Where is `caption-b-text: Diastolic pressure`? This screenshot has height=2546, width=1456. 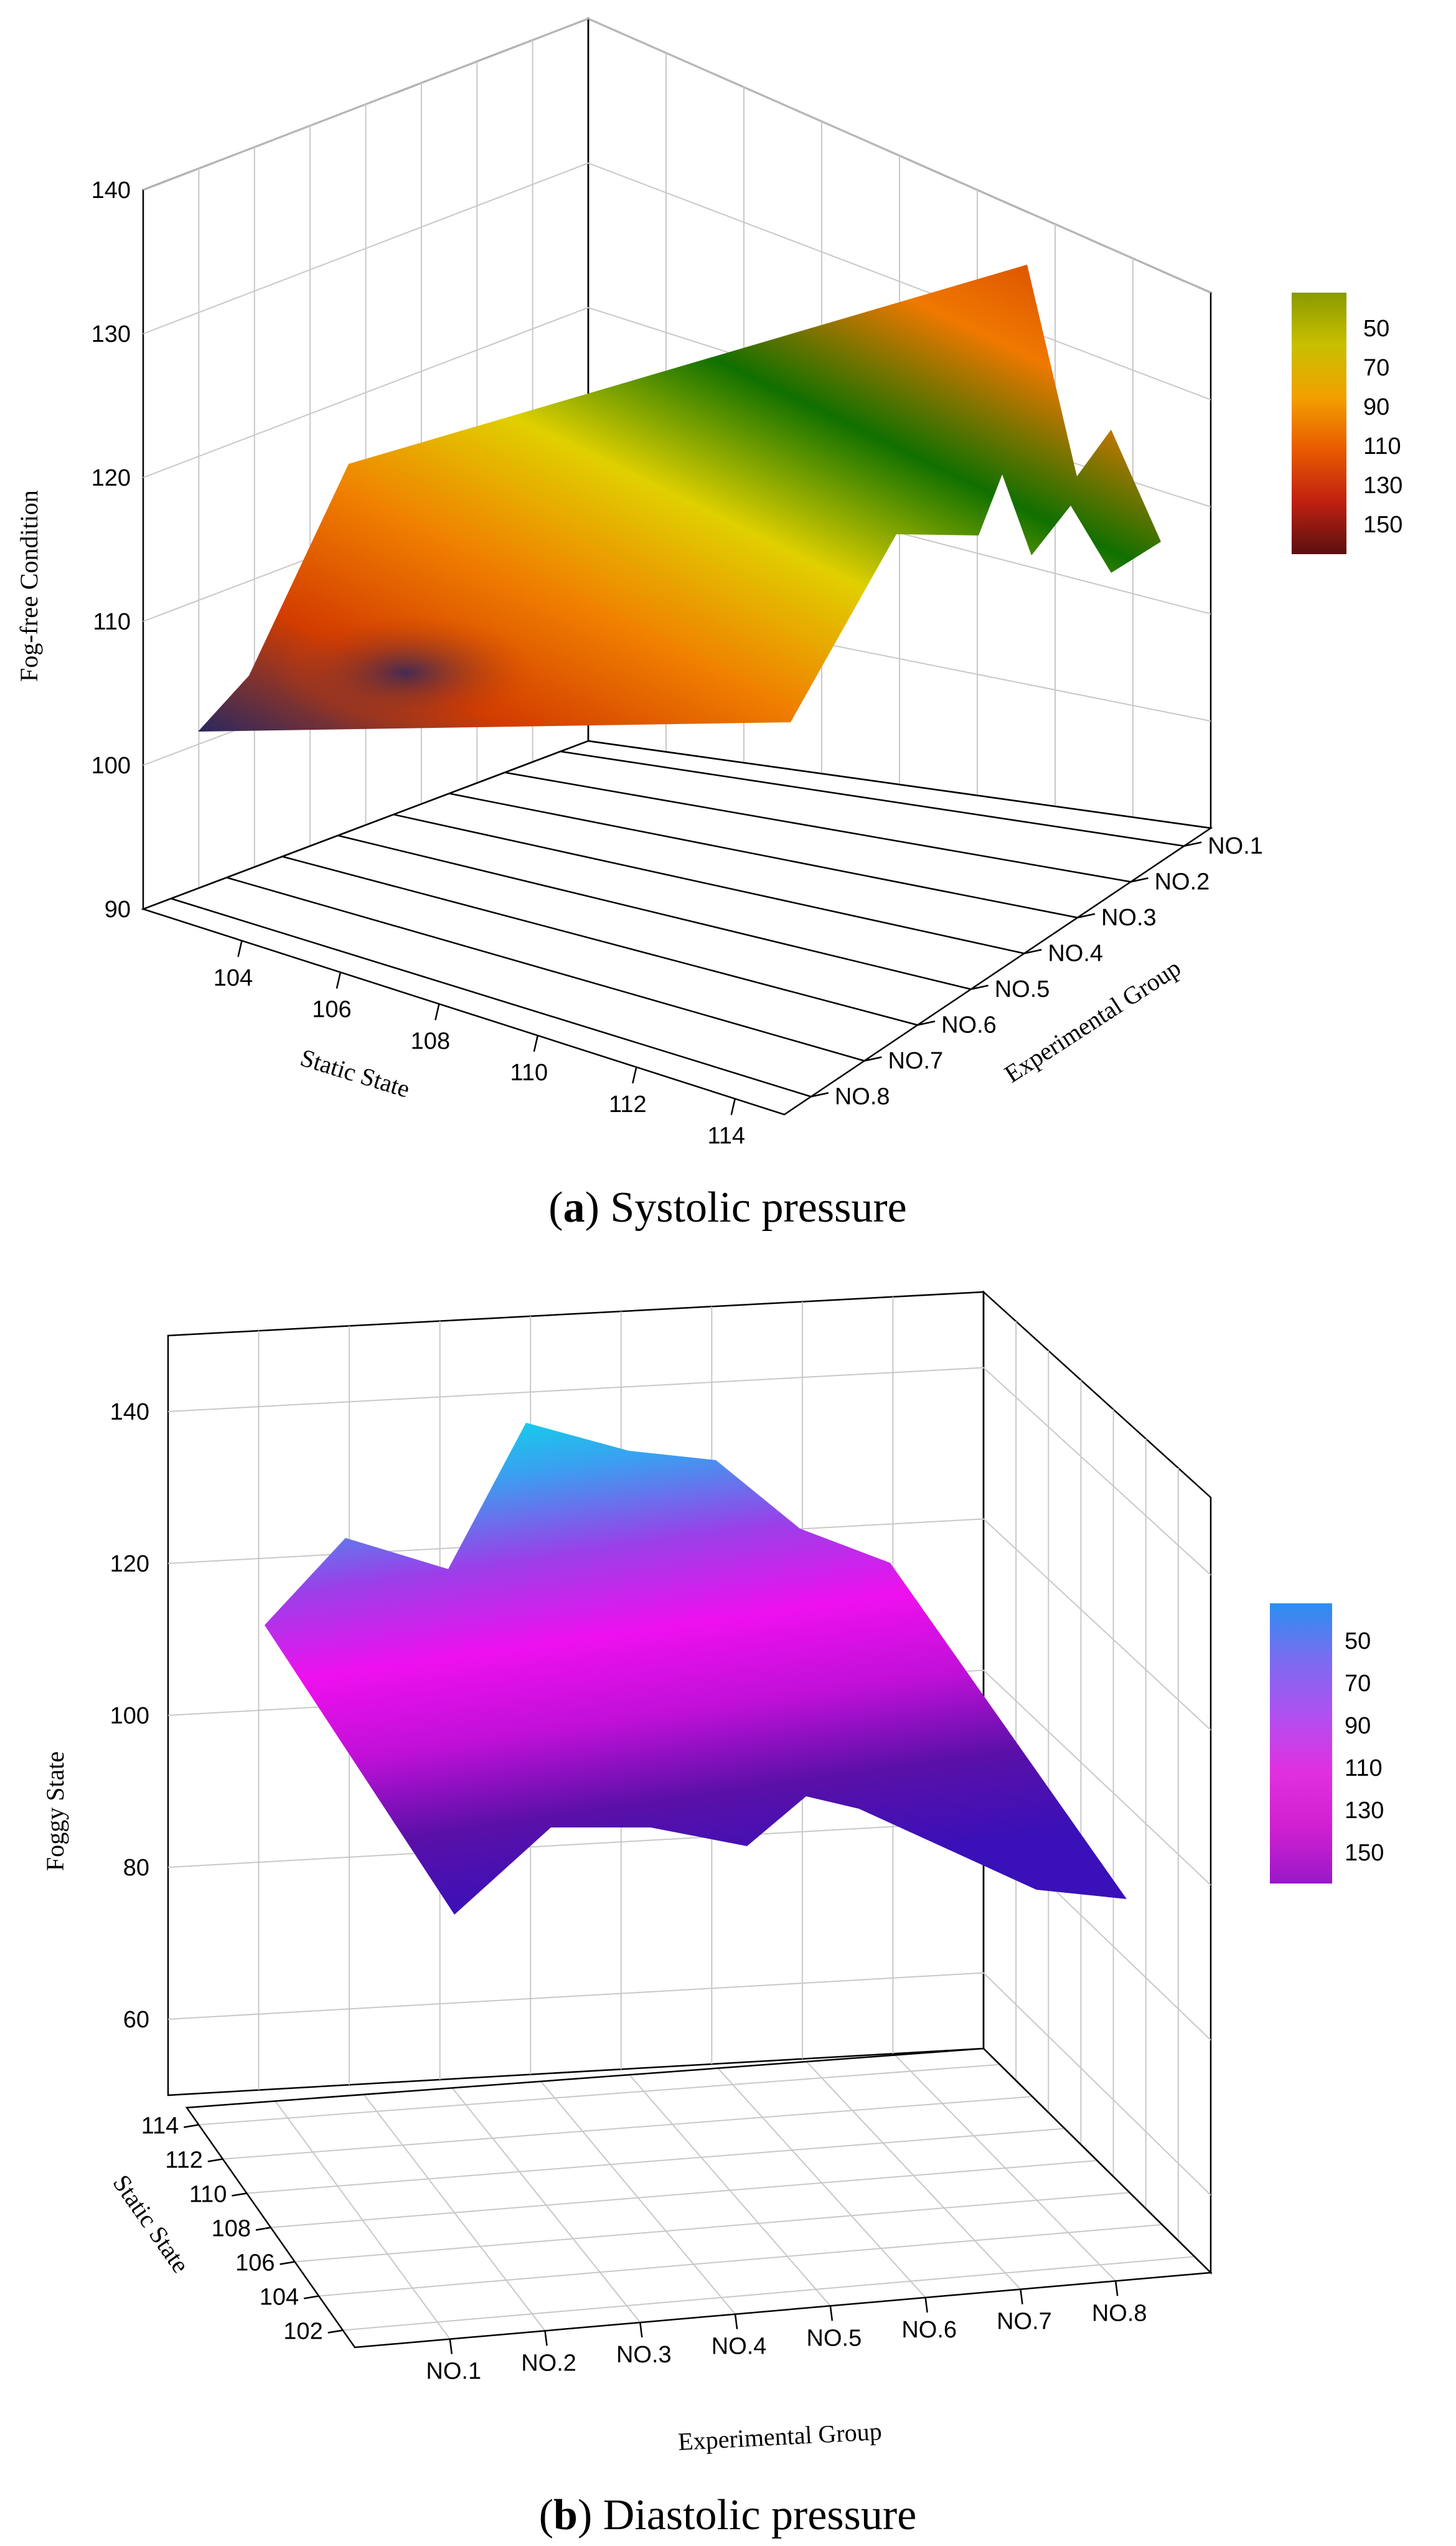
caption-b-text: Diastolic pressure is located at coordinates (759, 2515).